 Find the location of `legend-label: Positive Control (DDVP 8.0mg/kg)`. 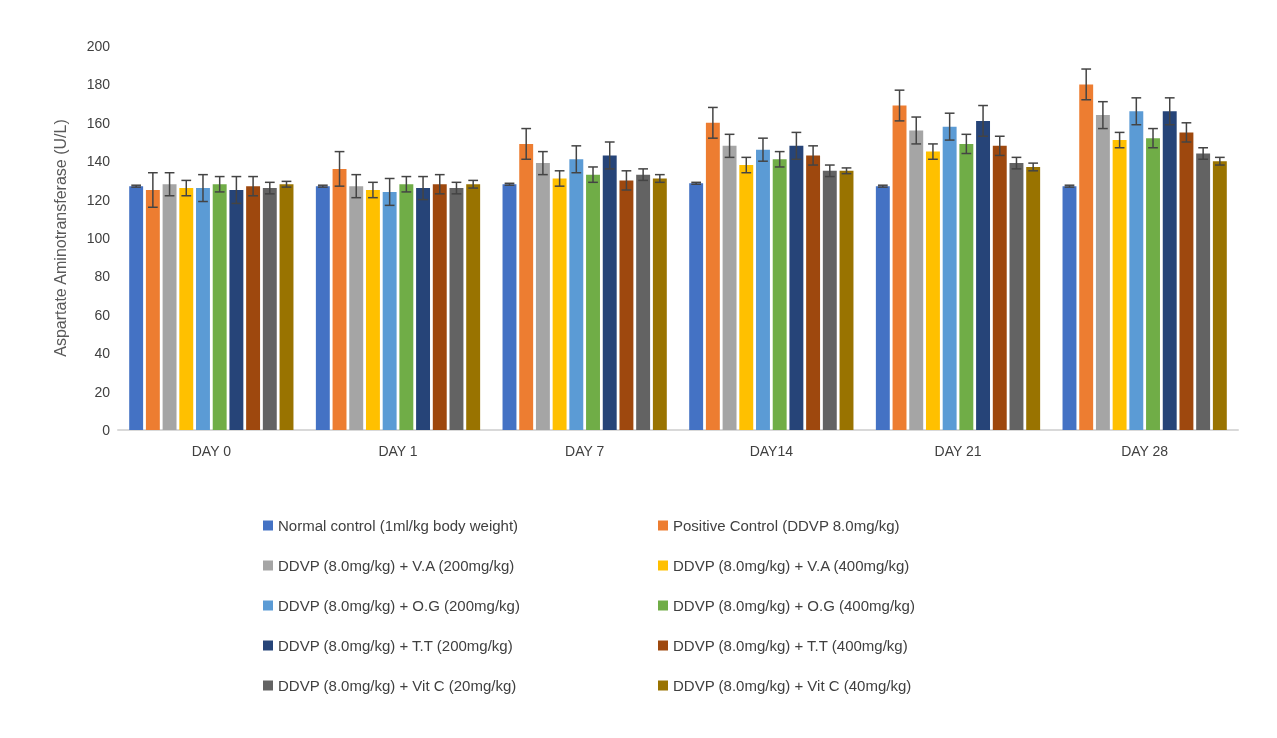

legend-label: Positive Control (DDVP 8.0mg/kg) is located at coordinates (786, 525).